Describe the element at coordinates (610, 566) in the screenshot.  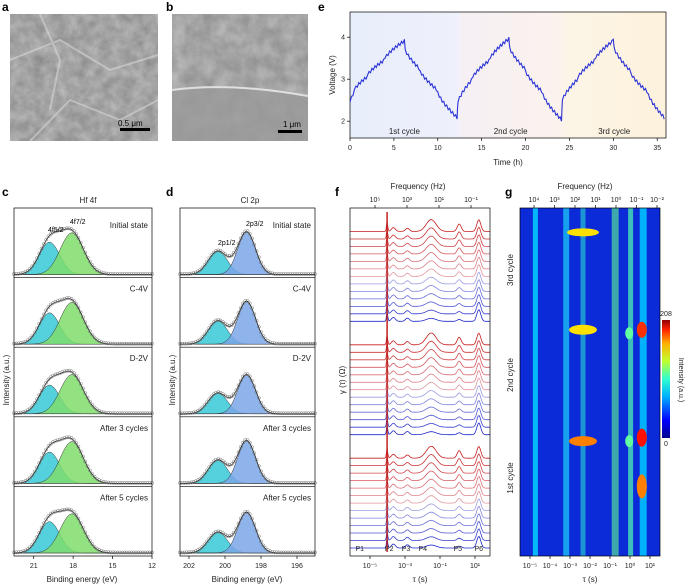
I see `x-tick-label-g: 10⁻¹` at that location.